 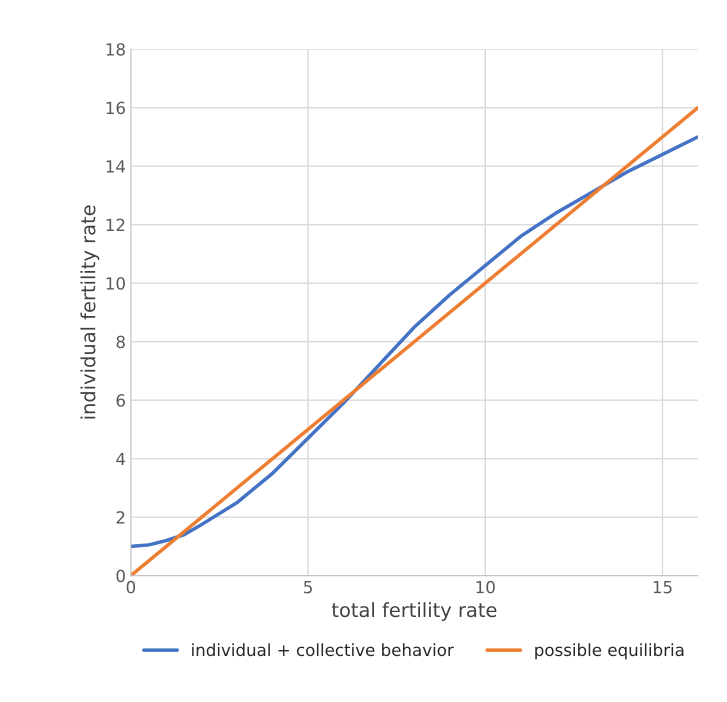 I want to click on y-tick-label: 16, so click(x=115, y=108).